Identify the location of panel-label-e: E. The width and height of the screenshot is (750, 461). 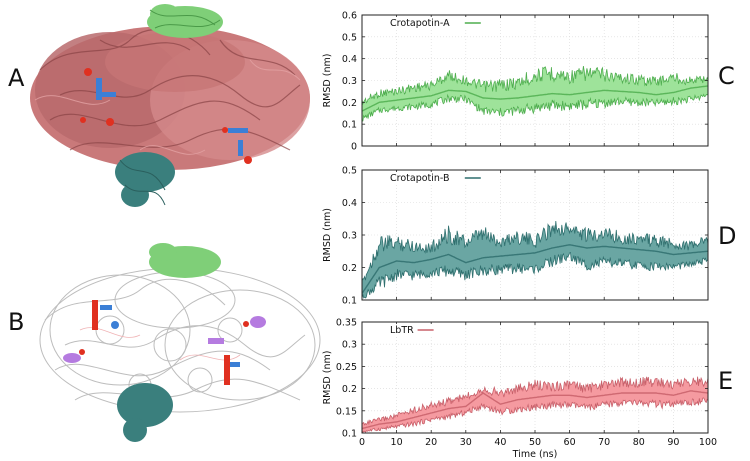
(725, 381).